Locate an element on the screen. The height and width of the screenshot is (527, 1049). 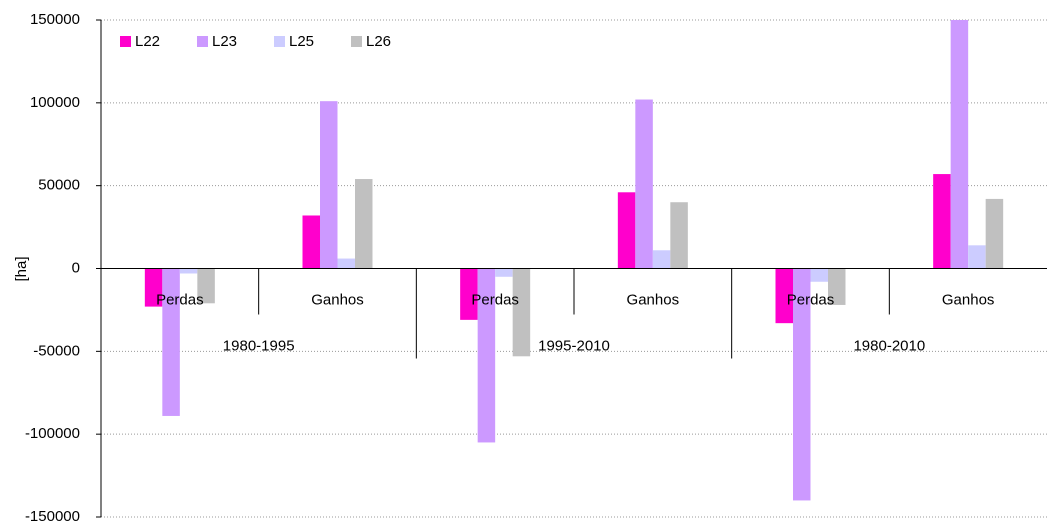
y-tick-label: 50000 is located at coordinates (59, 185).